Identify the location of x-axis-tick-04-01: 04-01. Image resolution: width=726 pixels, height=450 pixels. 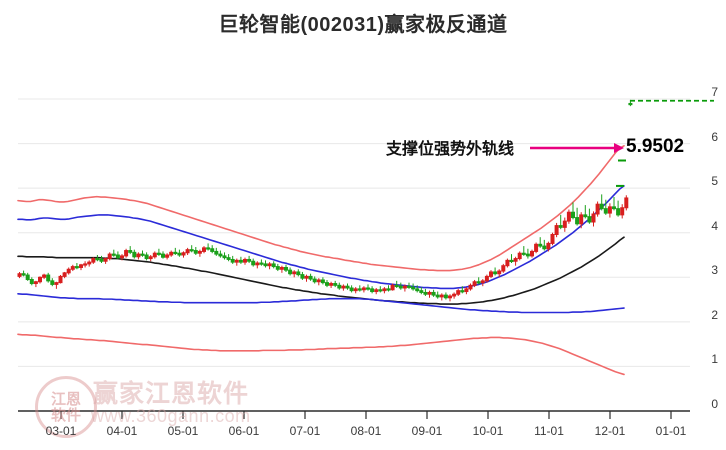
(122, 431).